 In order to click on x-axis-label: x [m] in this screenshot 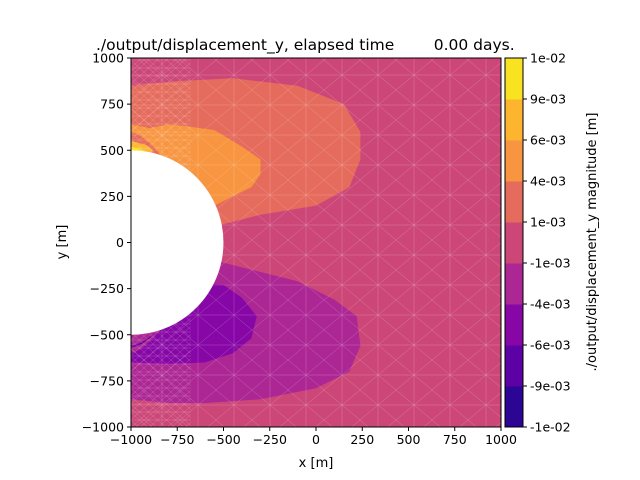, I will do `click(316, 463)`.